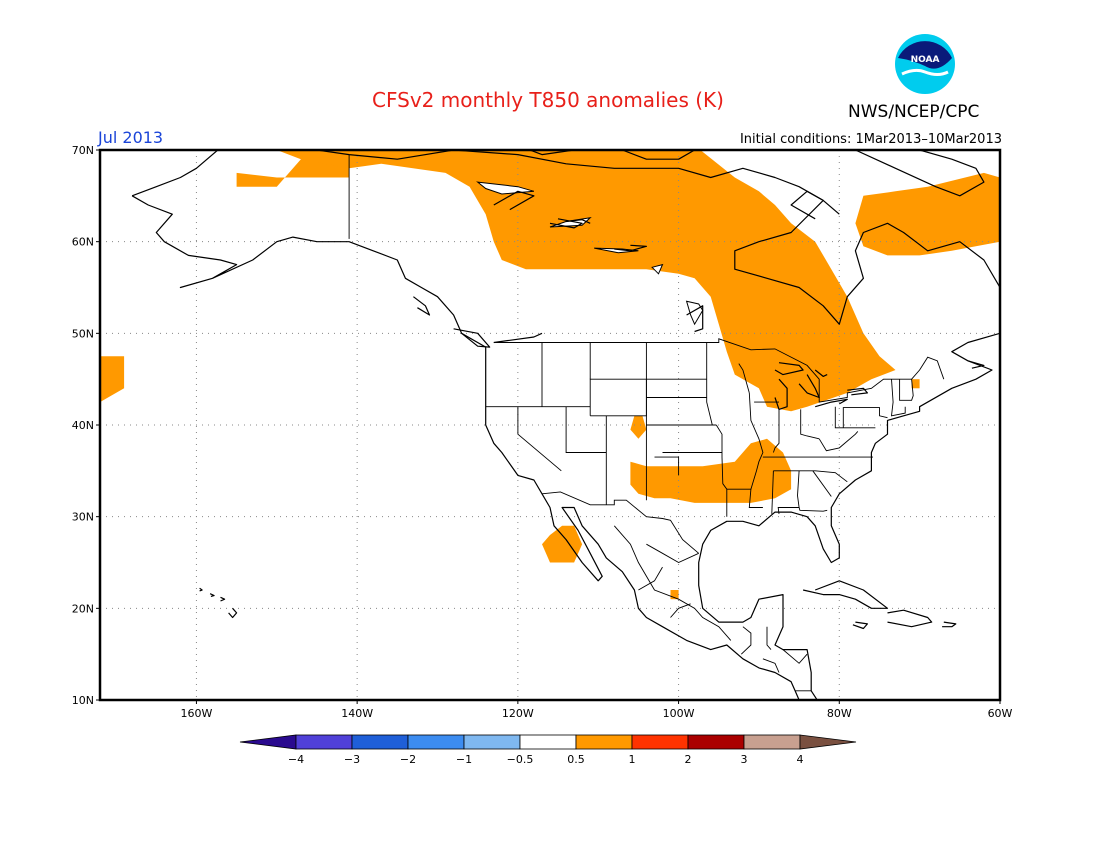 The width and height of the screenshot is (1100, 850). What do you see at coordinates (83, 242) in the screenshot?
I see `lat-tick-label: 60N` at bounding box center [83, 242].